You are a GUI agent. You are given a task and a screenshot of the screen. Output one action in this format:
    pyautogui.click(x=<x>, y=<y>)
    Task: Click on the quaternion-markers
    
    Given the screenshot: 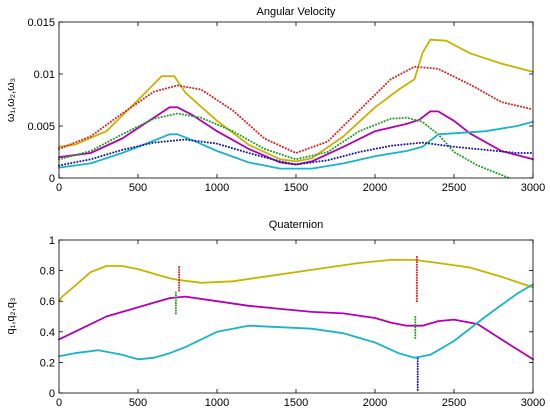 What is the action you would take?
    pyautogui.click(x=296, y=322)
    